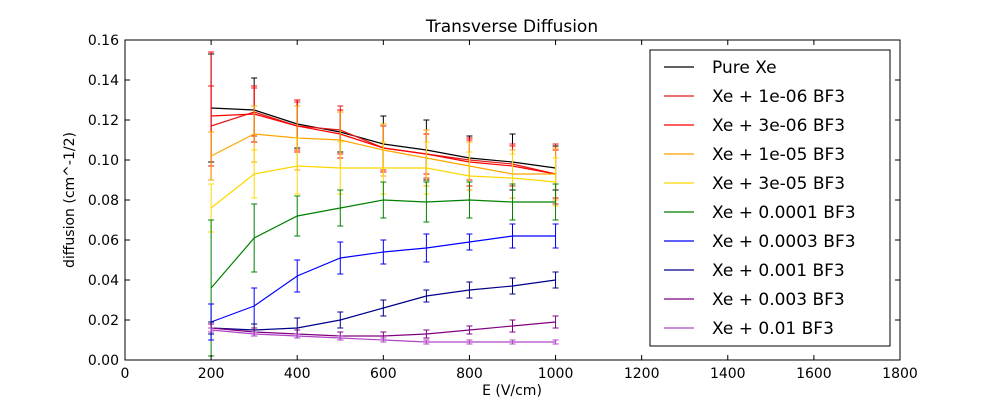 Image resolution: width=1000 pixels, height=400 pixels. What do you see at coordinates (778, 300) in the screenshot?
I see `legend-label: Xe + 0.003 BF3` at bounding box center [778, 300].